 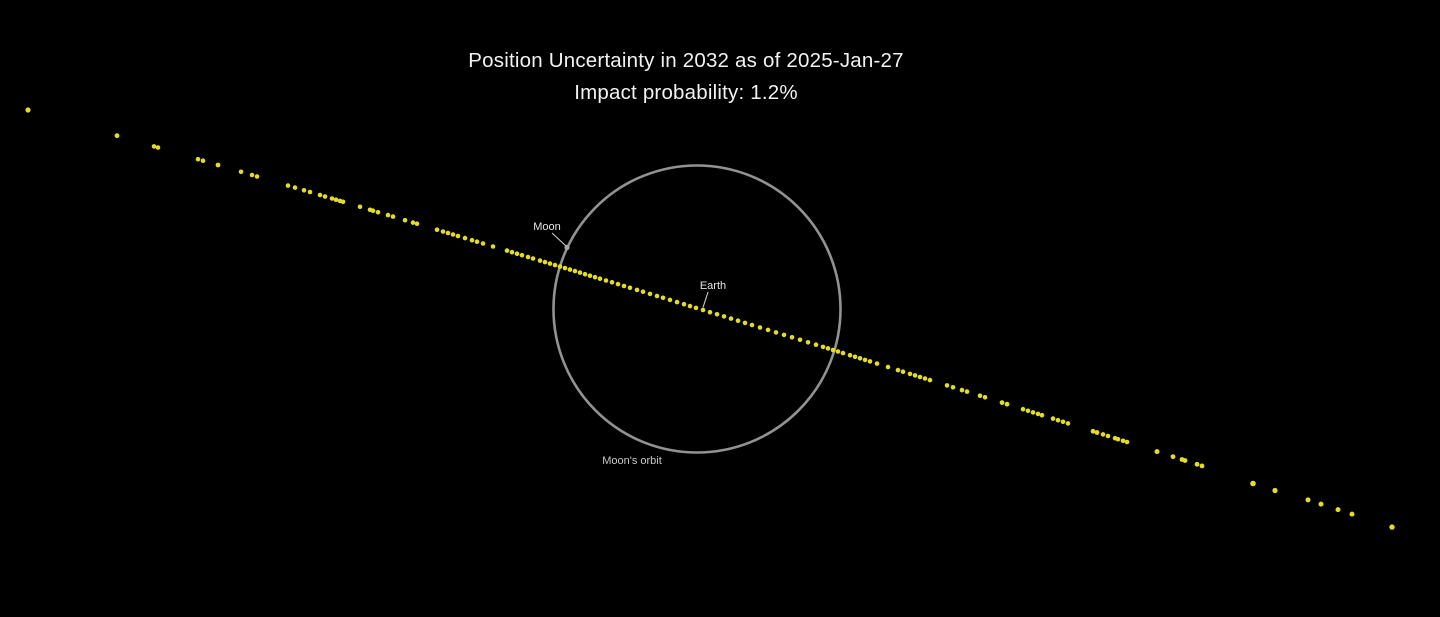 What do you see at coordinates (632, 461) in the screenshot?
I see `moons-orbit-label: Moon's orbit` at bounding box center [632, 461].